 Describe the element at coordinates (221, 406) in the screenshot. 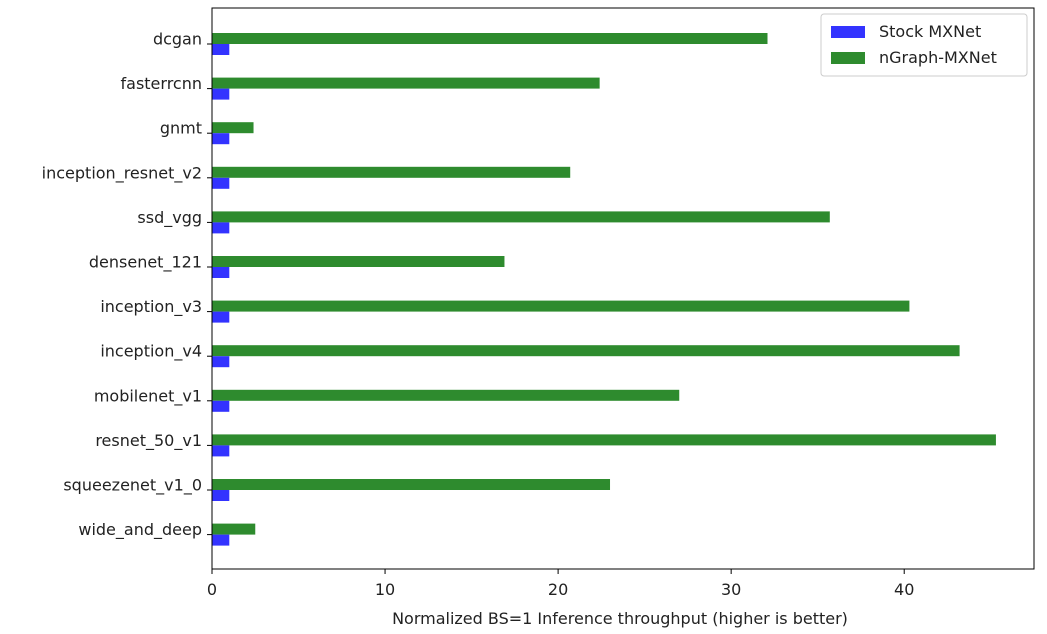

I see `bar-stock-mobilenet_v1` at that location.